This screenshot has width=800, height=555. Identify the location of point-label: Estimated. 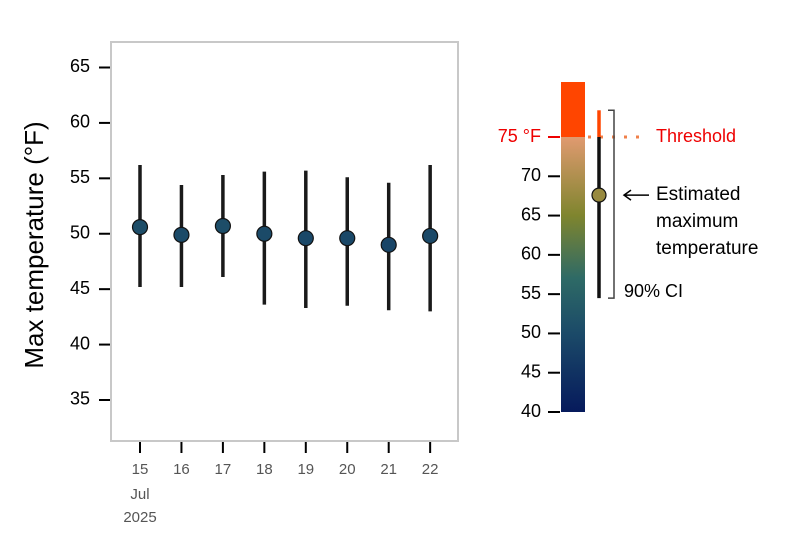
(698, 194).